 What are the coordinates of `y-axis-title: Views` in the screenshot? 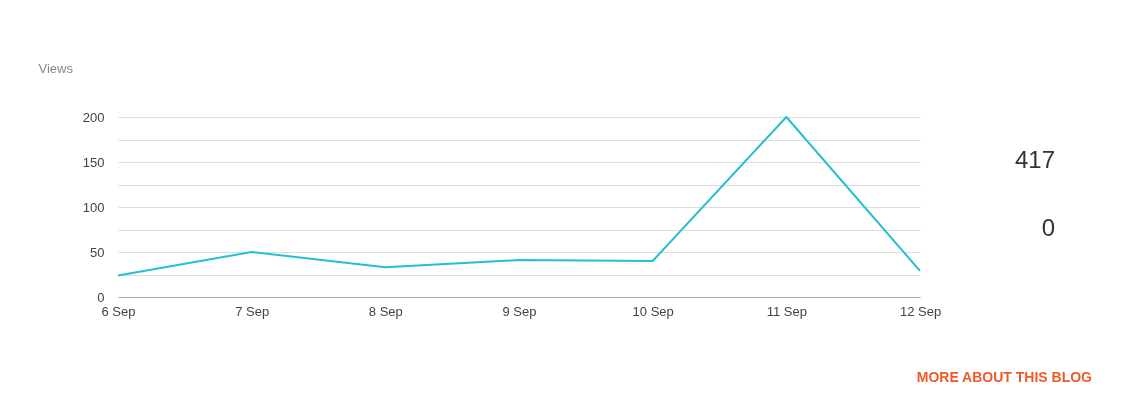 It's located at (56, 68).